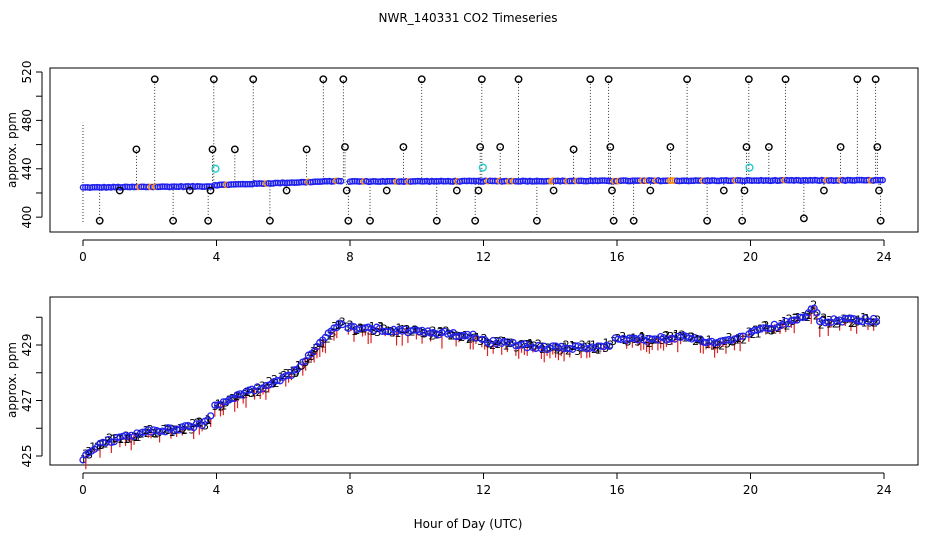 This screenshot has width=936, height=540. What do you see at coordinates (468, 524) in the screenshot?
I see `x-axis-label: Hour of Day (UTC)` at bounding box center [468, 524].